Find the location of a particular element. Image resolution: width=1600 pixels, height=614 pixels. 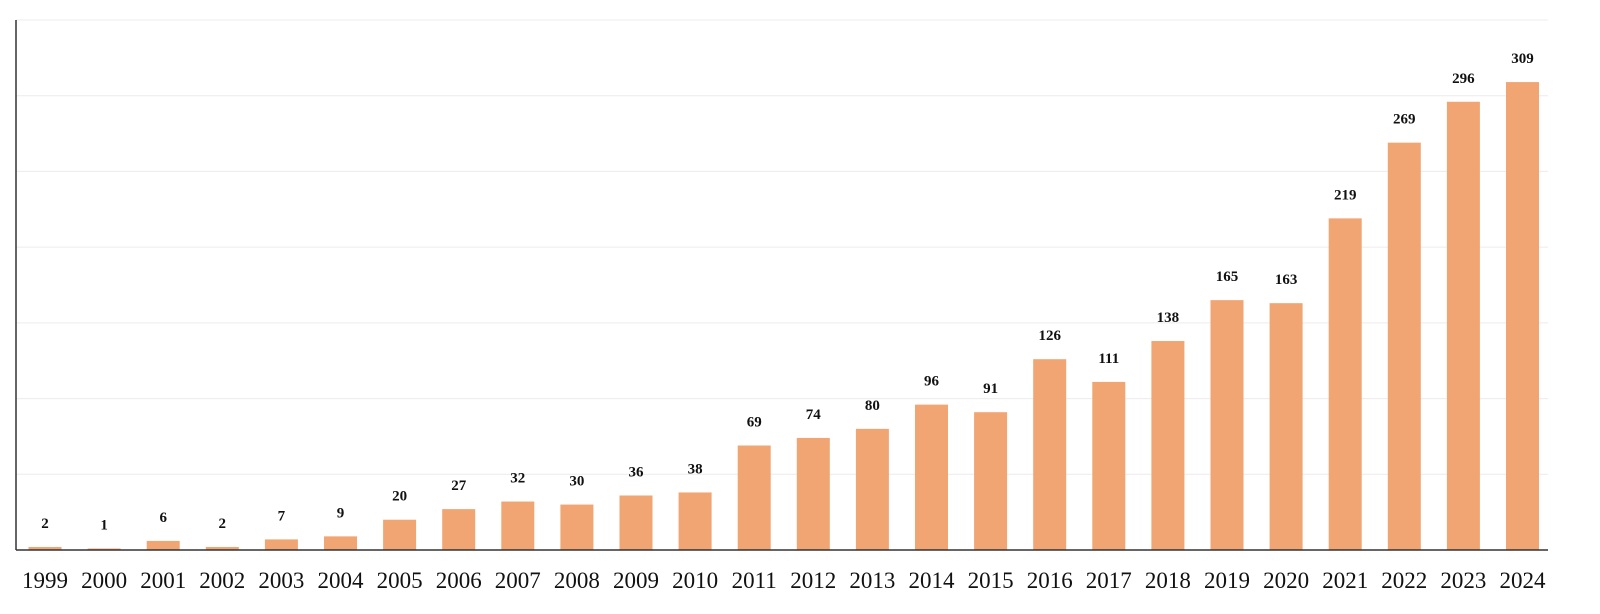

data-label-2022: 269 is located at coordinates (1404, 120).